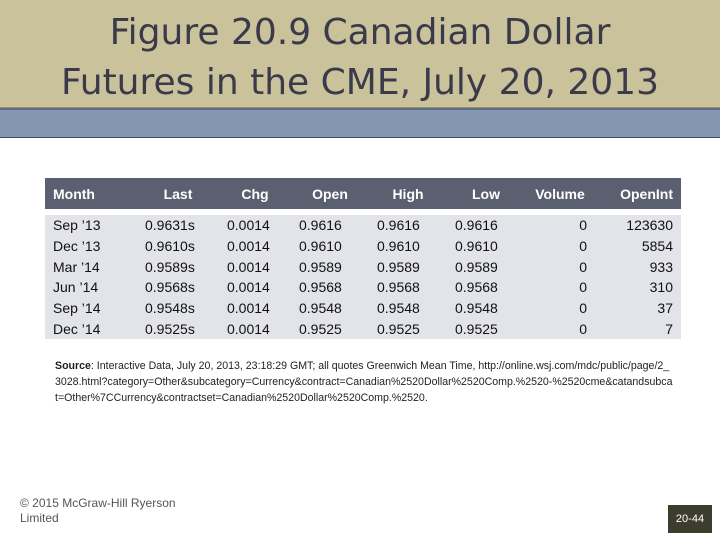 The width and height of the screenshot is (720, 540). What do you see at coordinates (178, 287) in the screenshot?
I see `cell-last: 0.9568s` at bounding box center [178, 287].